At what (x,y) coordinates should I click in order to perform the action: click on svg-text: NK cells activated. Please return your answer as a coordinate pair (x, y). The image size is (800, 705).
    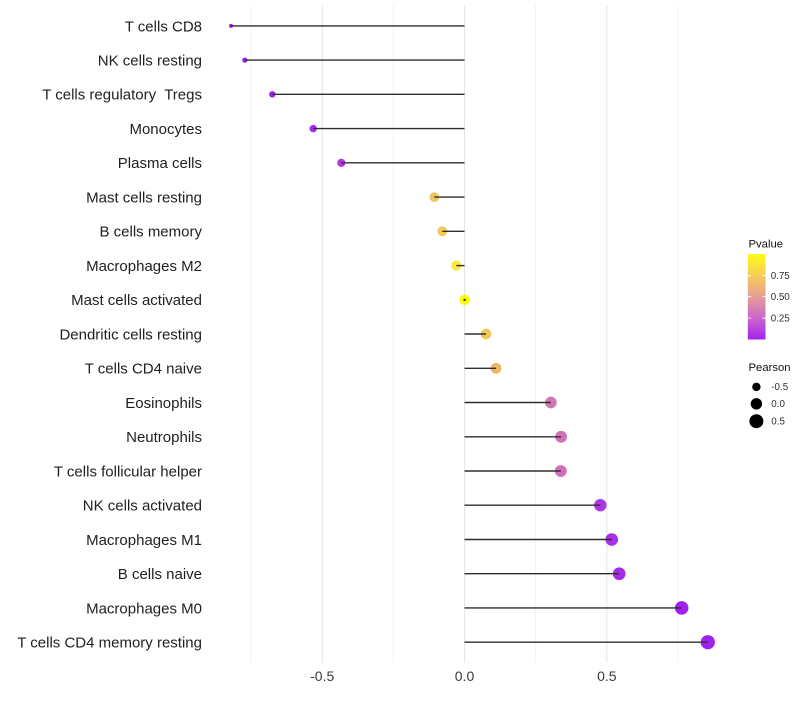
    Looking at the image, I should click on (142, 506).